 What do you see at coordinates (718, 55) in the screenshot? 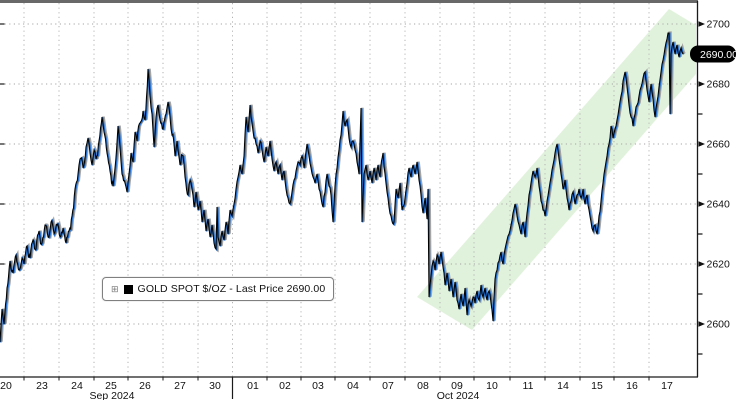
I see `svg-text: 2690.00` at bounding box center [718, 55].